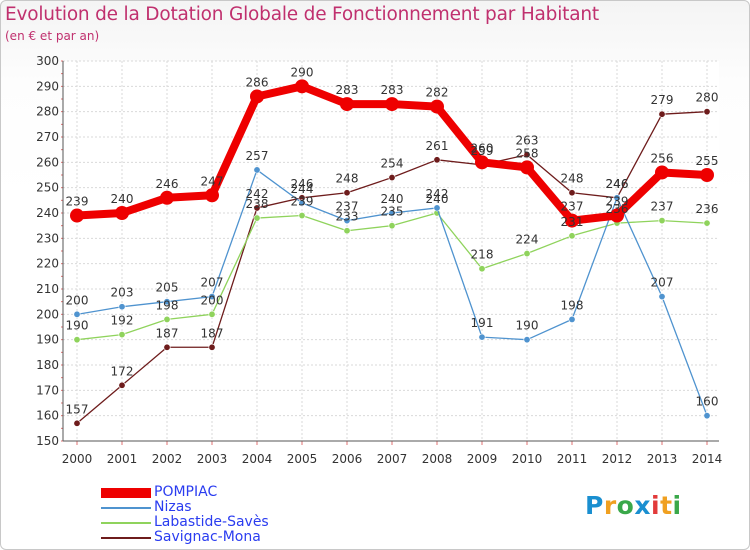 The height and width of the screenshot is (550, 750). I want to click on y-tick-label: 210, so click(47, 289).